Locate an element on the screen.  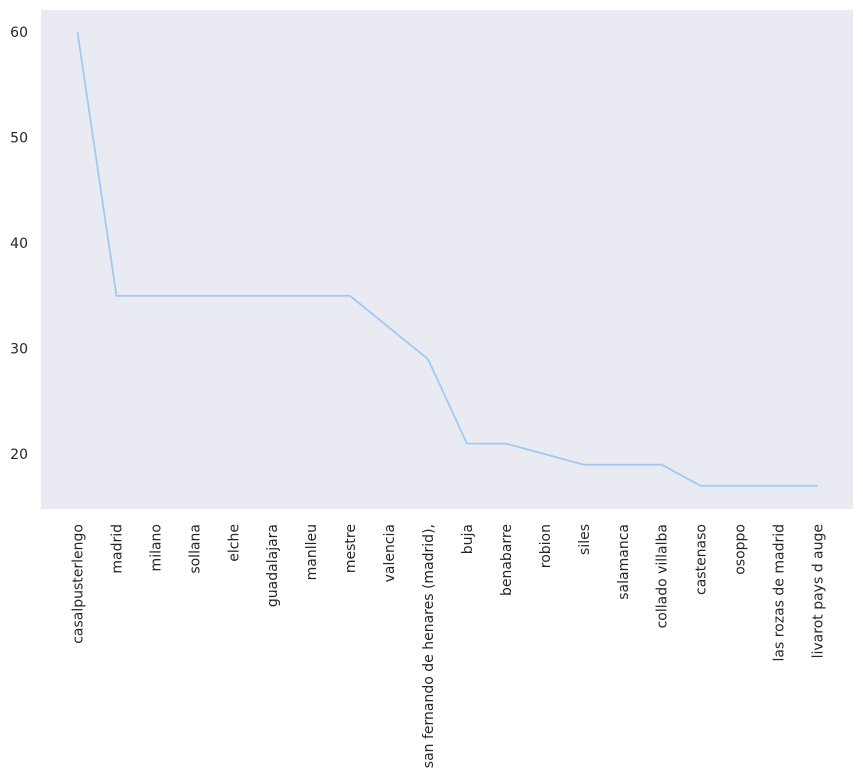
x-tick-label: san fernando de henares (madrid), is located at coordinates (429, 646).